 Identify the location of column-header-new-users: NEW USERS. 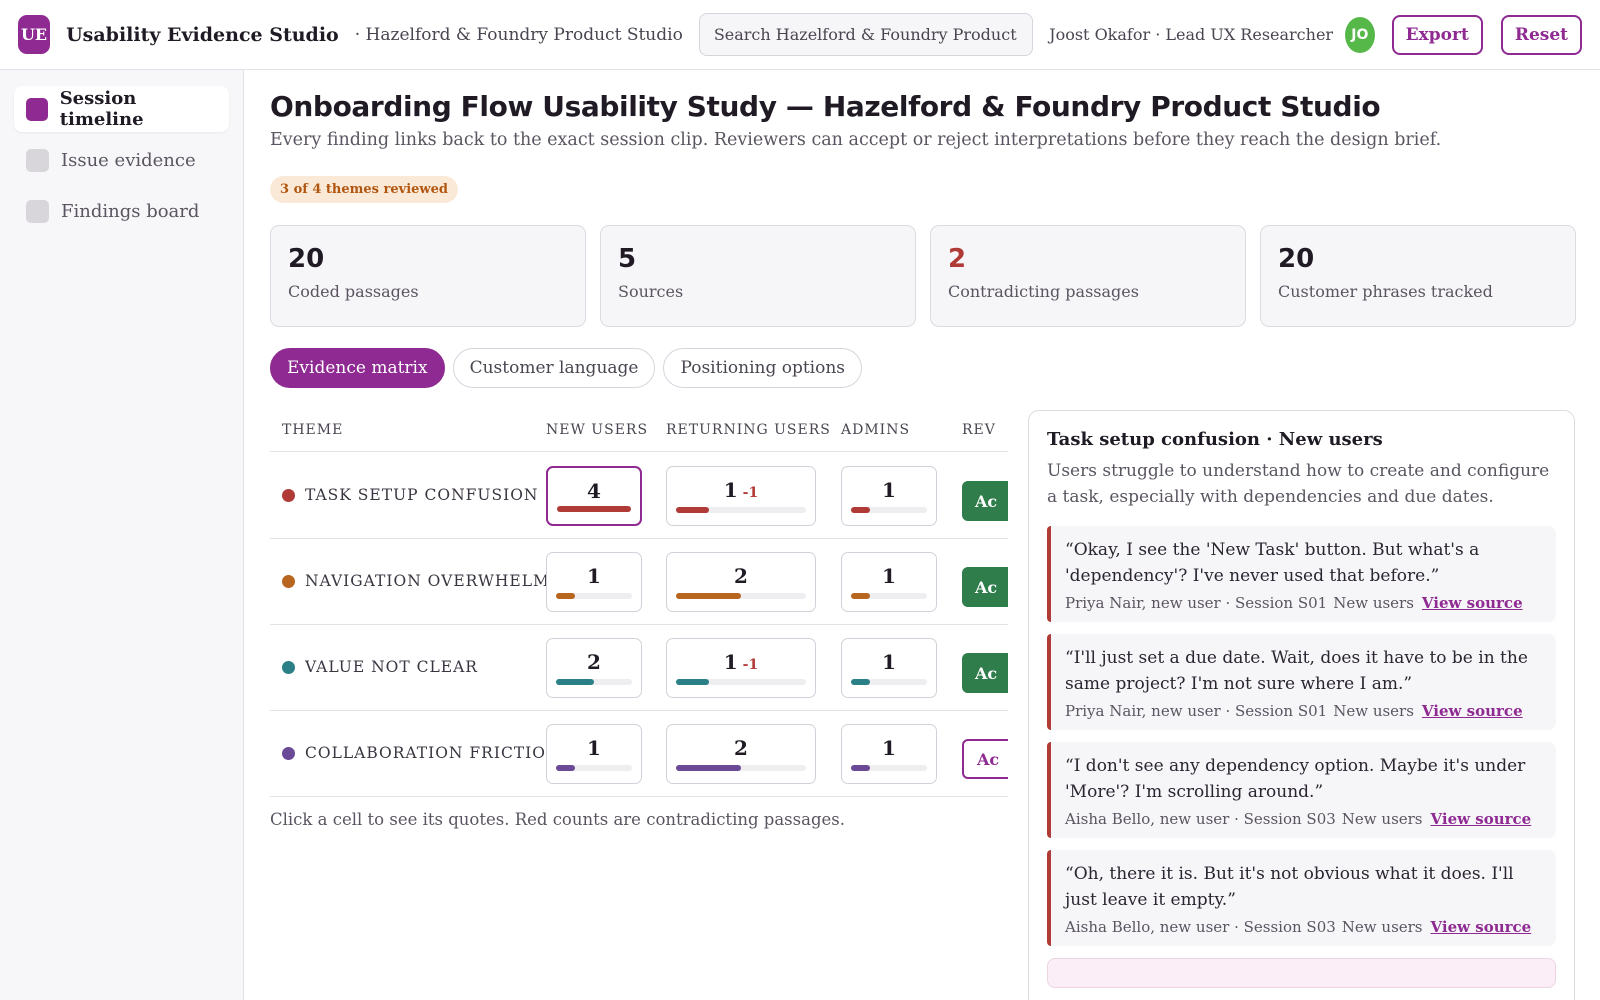
(597, 430).